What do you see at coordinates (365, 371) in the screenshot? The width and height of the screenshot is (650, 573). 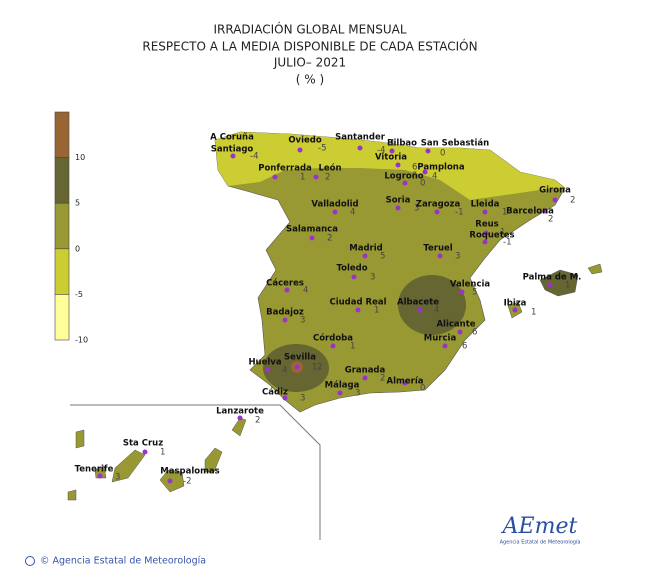 I see `station-name: Granada` at bounding box center [365, 371].